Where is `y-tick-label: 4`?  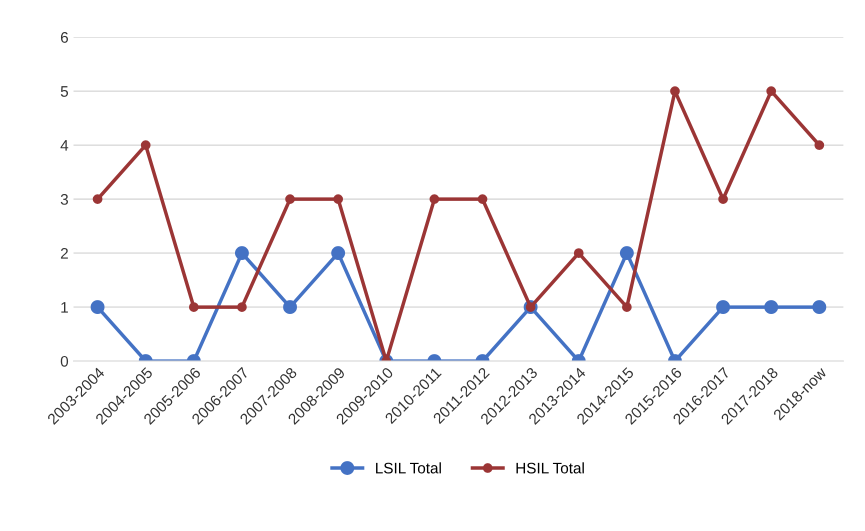
y-tick-label: 4 is located at coordinates (64, 145).